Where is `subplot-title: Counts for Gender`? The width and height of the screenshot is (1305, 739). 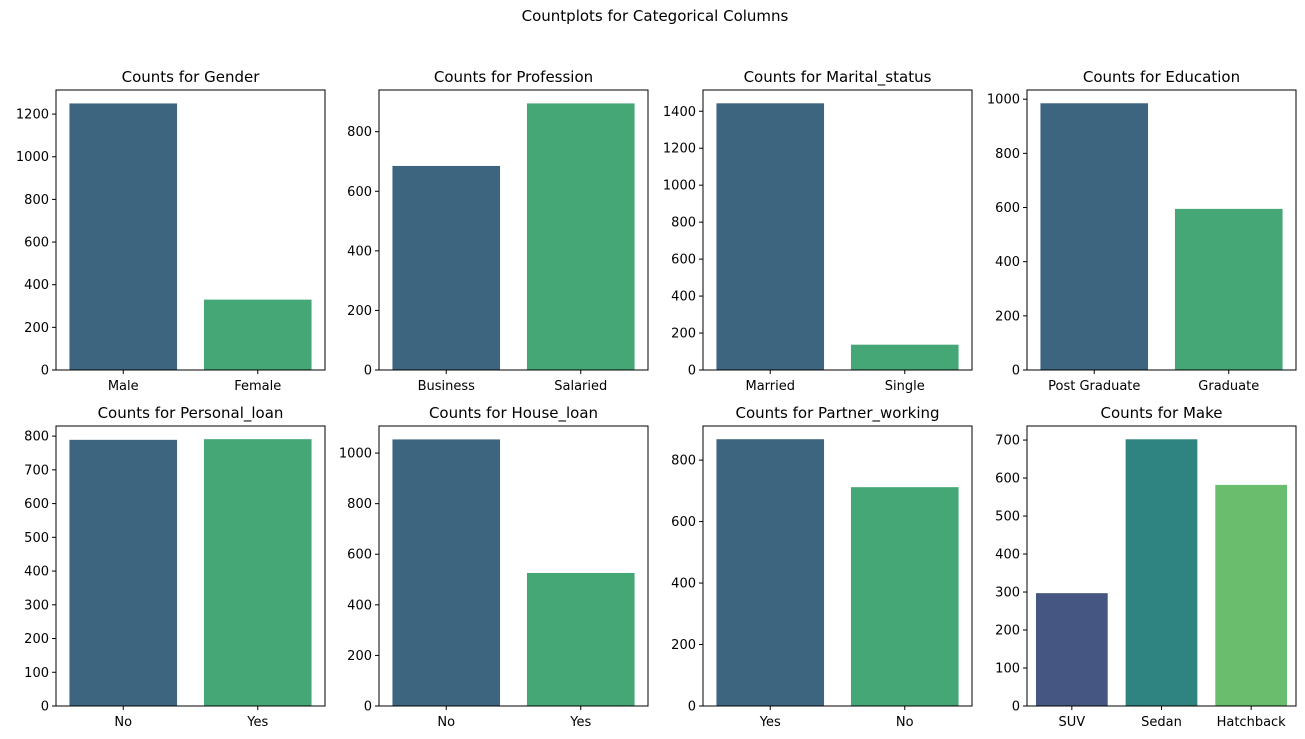 subplot-title: Counts for Gender is located at coordinates (191, 77).